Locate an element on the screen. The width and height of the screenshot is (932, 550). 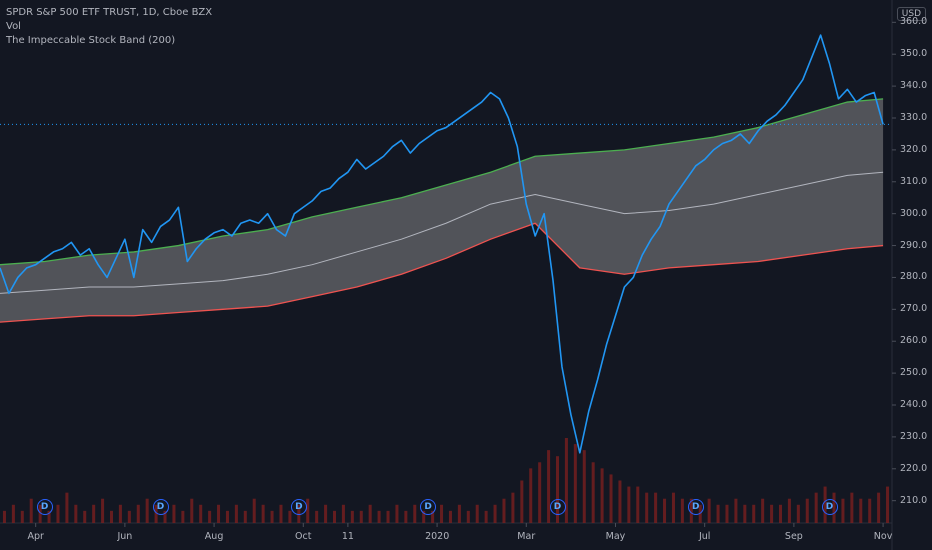
y-tick-label: 340.0 is located at coordinates (914, 86).